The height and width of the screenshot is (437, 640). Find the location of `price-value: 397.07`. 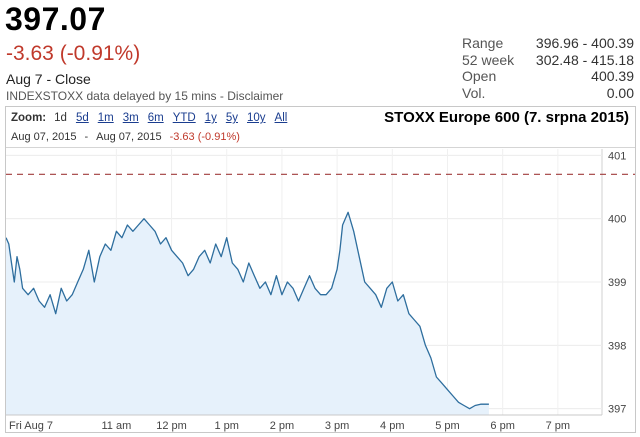

price-value: 397.07 is located at coordinates (55, 19).